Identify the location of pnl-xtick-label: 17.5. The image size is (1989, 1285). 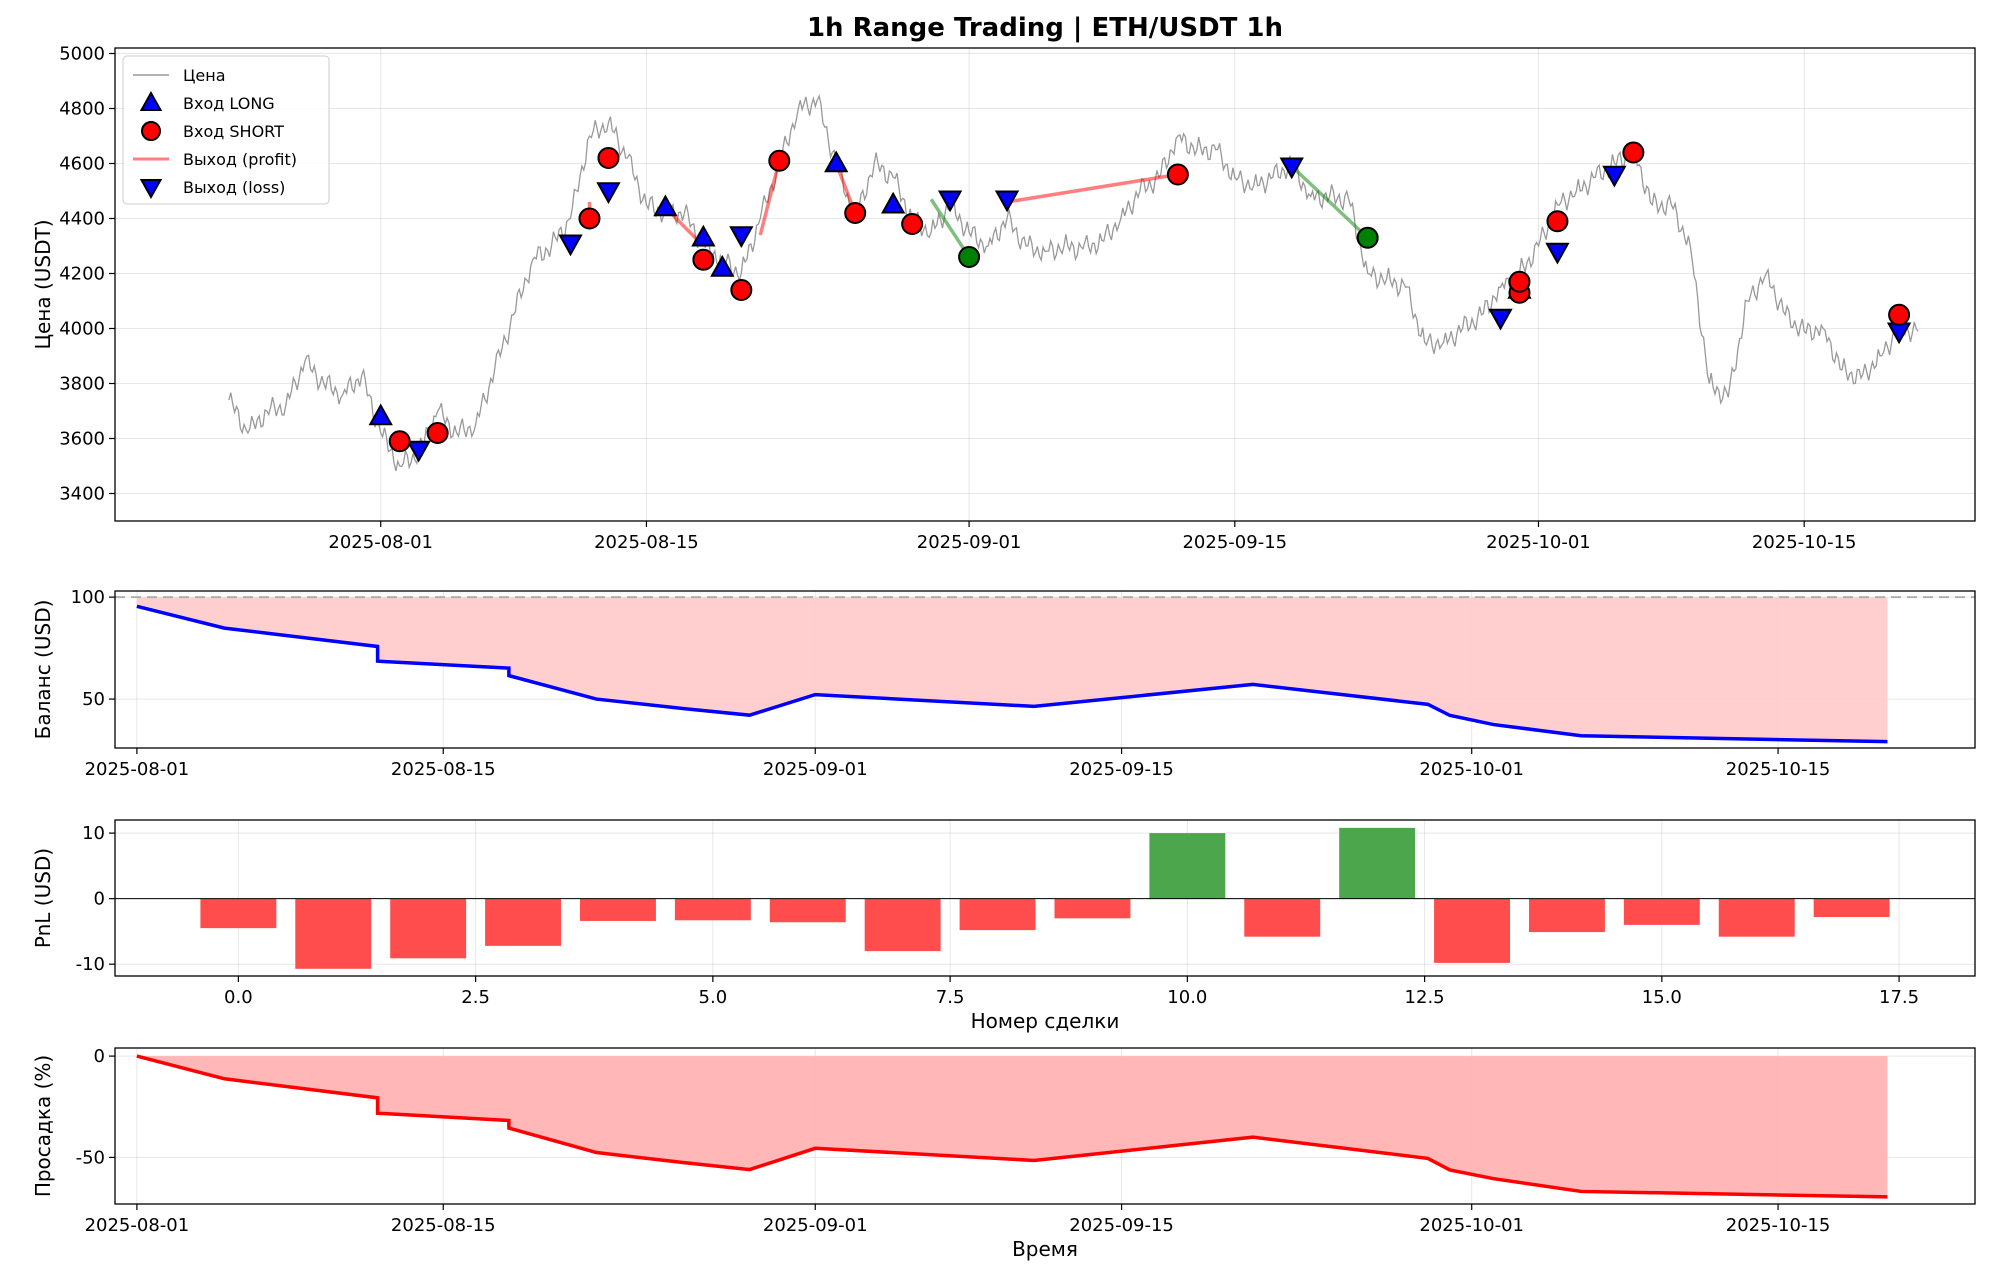
(1899, 997).